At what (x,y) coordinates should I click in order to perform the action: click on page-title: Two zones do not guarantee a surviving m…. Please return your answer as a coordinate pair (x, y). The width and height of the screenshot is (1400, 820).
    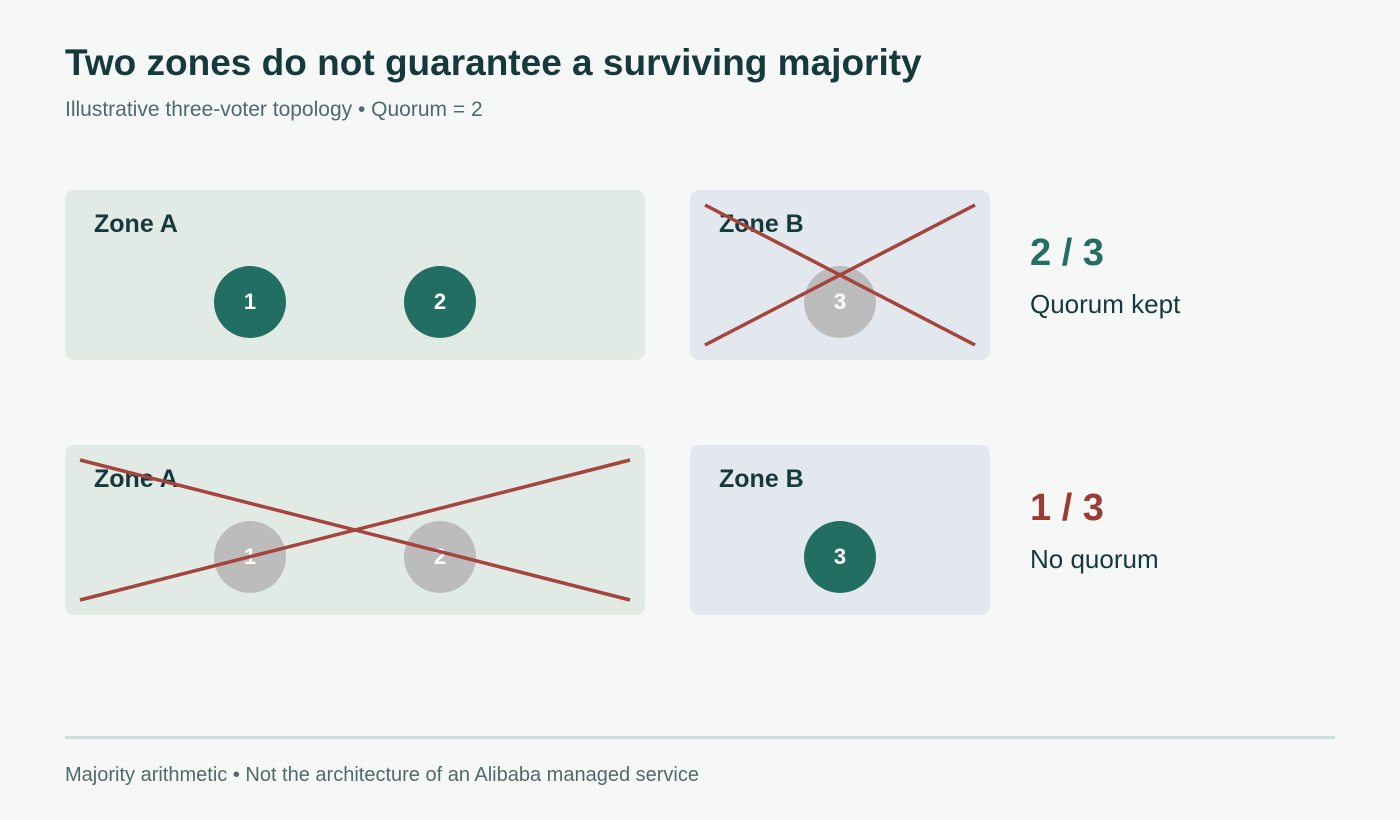
    Looking at the image, I should click on (493, 62).